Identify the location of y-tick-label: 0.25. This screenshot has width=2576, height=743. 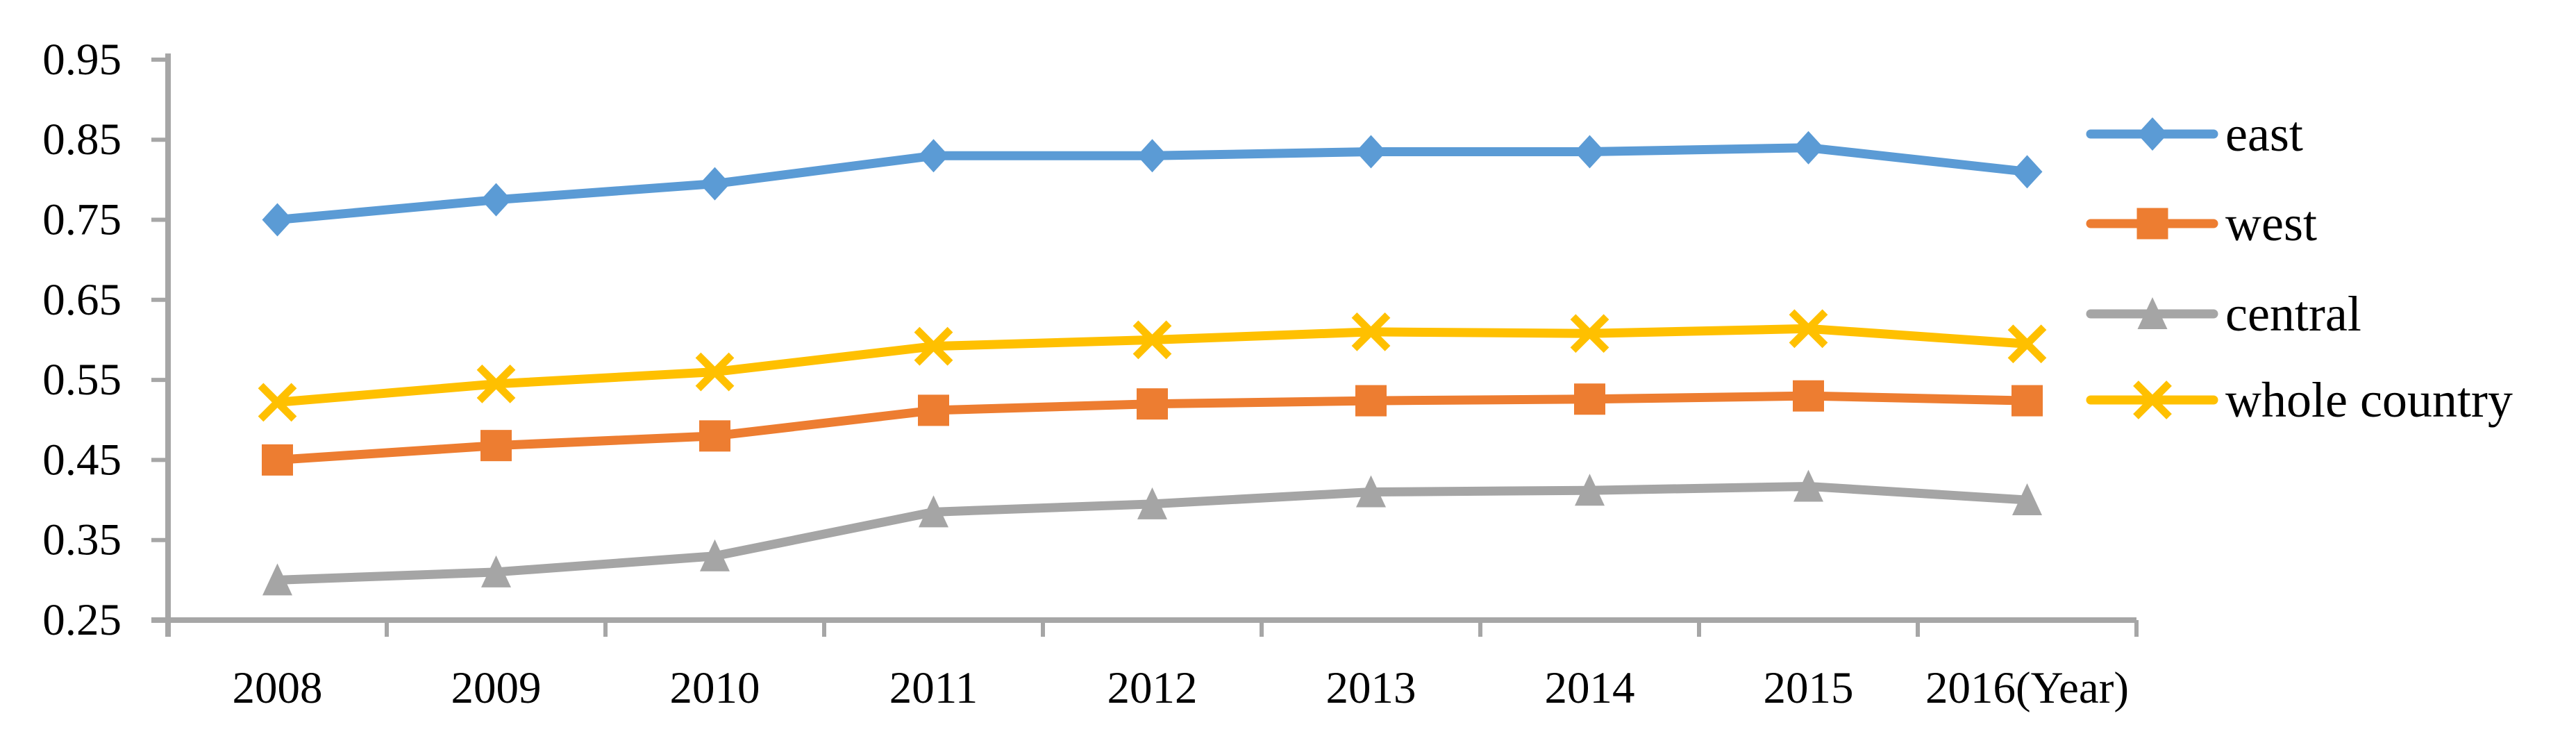
(82, 620).